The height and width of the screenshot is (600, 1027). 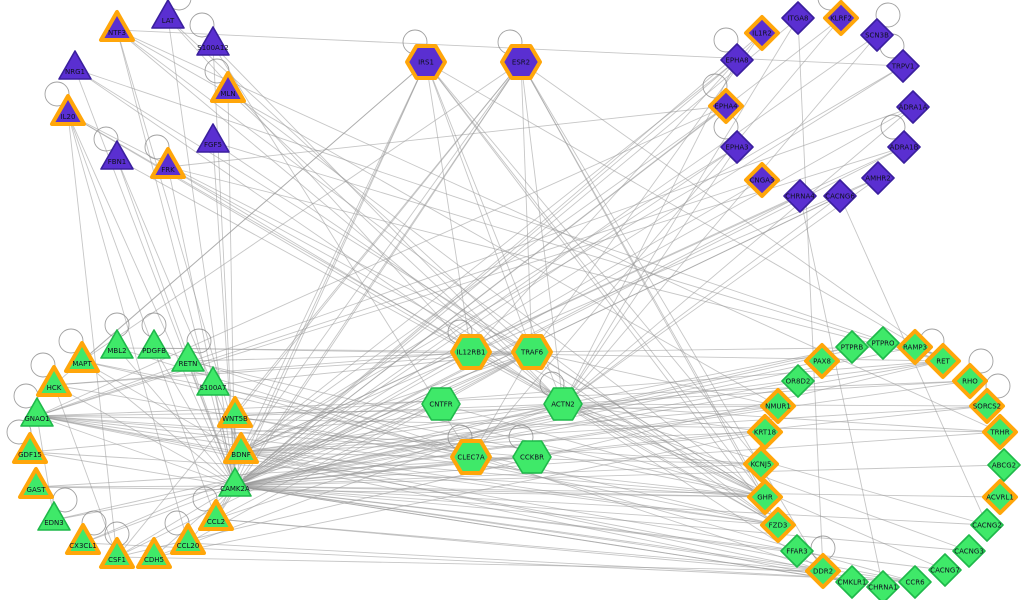 I want to click on edge-CCL2-DDR2, so click(x=519, y=545).